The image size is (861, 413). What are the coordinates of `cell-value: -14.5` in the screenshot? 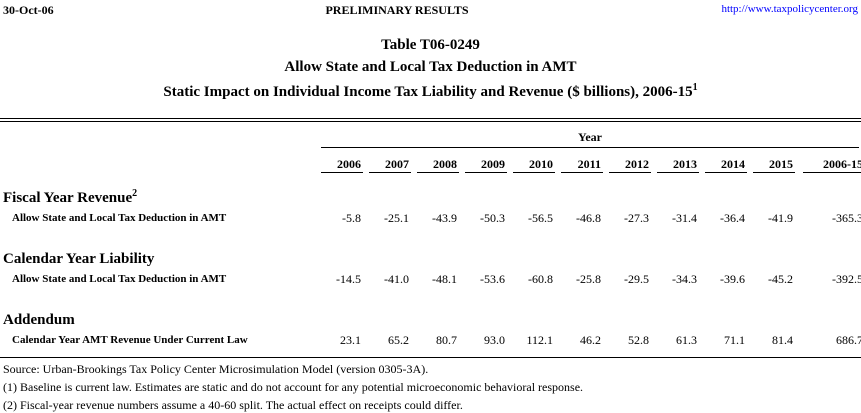 It's located at (348, 279).